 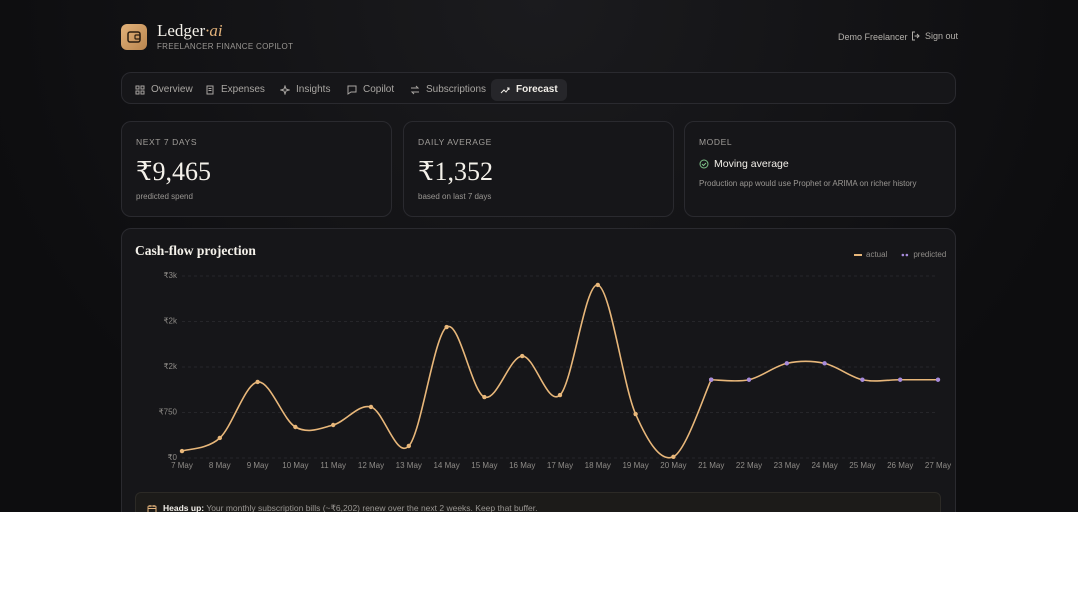 What do you see at coordinates (409, 465) in the screenshot?
I see `x-tick-label: 13 May` at bounding box center [409, 465].